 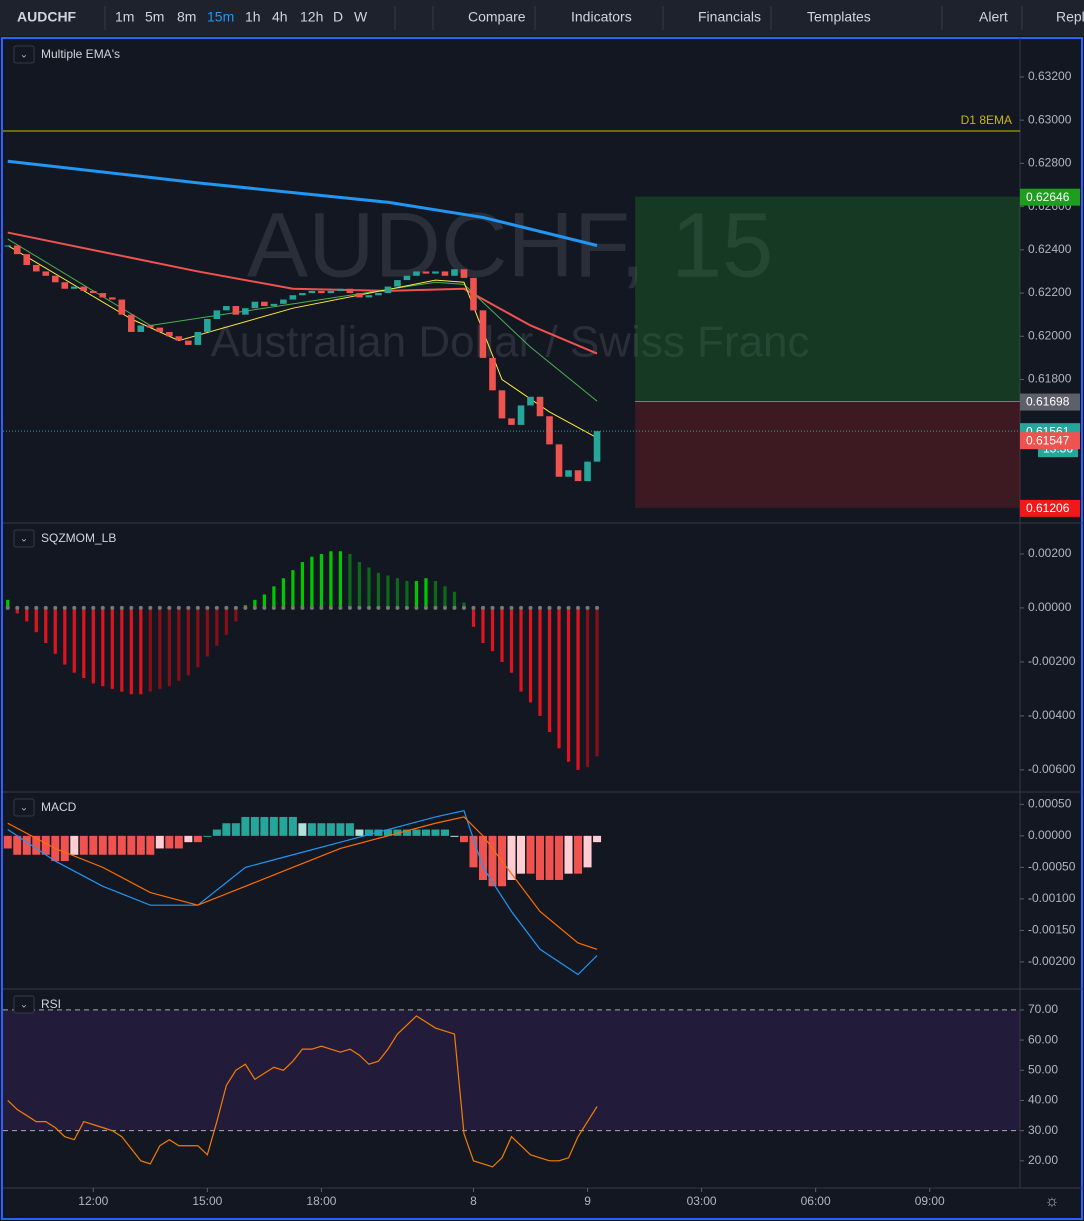 What do you see at coordinates (1043, 1039) in the screenshot?
I see `price-tick-label: 60.00` at bounding box center [1043, 1039].